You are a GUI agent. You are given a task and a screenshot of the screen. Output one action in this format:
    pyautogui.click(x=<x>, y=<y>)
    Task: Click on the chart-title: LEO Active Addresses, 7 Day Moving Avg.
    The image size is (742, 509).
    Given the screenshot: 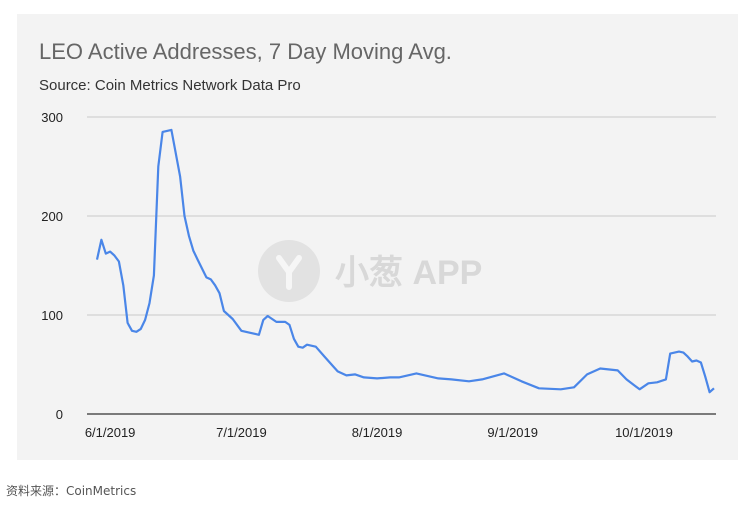 What is the action you would take?
    pyautogui.click(x=245, y=51)
    